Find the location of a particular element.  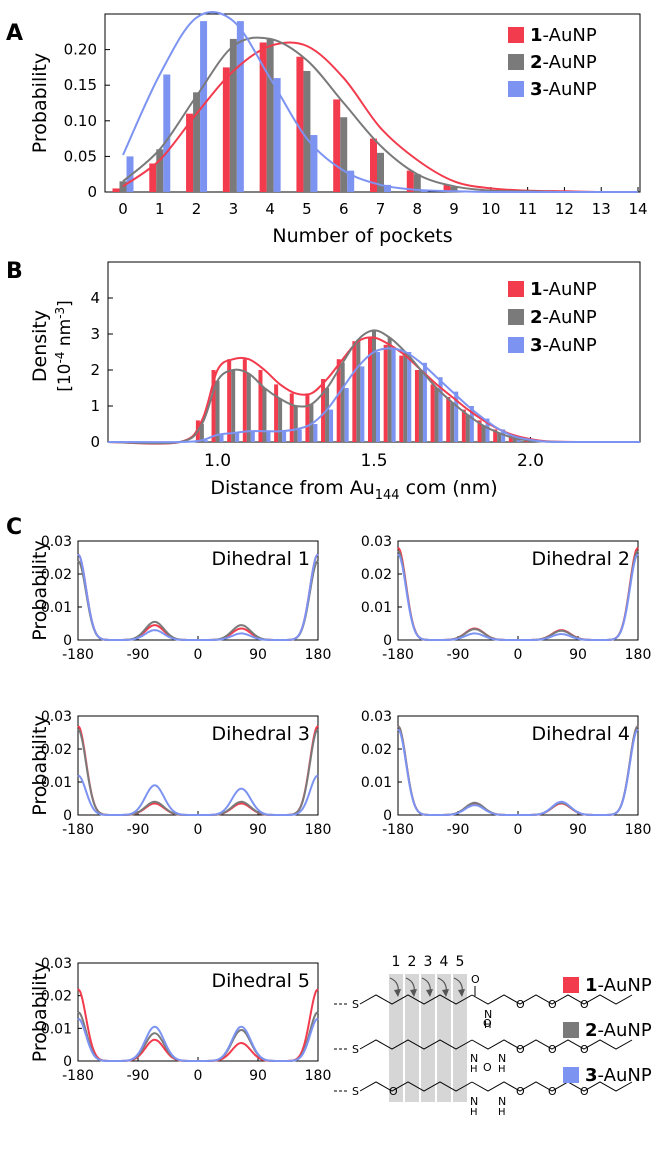

panel-a-xtick-label: 3 is located at coordinates (234, 209).